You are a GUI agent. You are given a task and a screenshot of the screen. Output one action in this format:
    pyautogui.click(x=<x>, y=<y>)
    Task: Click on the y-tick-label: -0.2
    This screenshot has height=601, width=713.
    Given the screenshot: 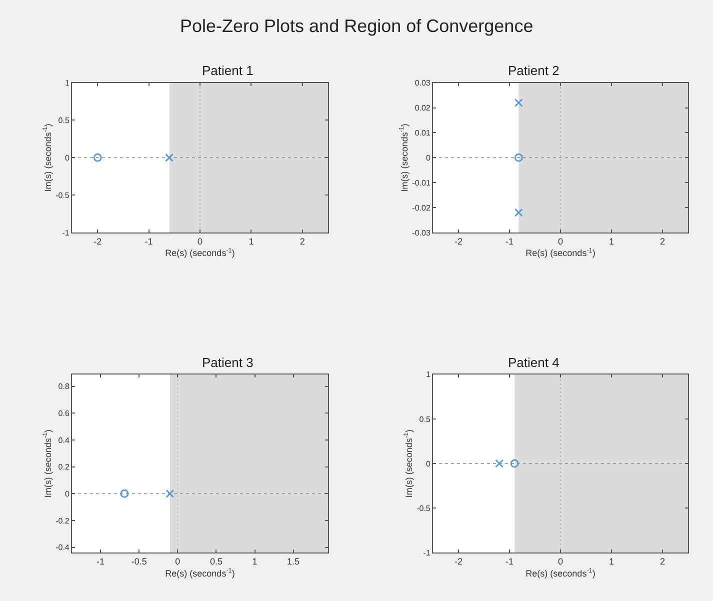 What is the action you would take?
    pyautogui.click(x=63, y=521)
    